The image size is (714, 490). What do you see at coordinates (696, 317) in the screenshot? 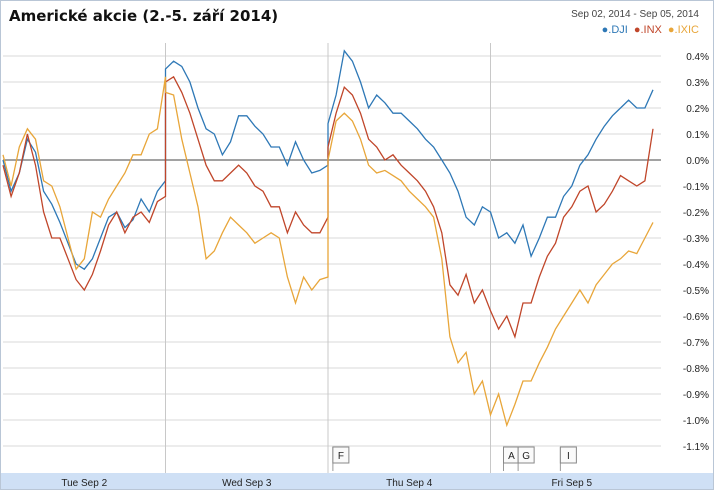
I see `y-tick-label: -0.6%` at bounding box center [696, 317].